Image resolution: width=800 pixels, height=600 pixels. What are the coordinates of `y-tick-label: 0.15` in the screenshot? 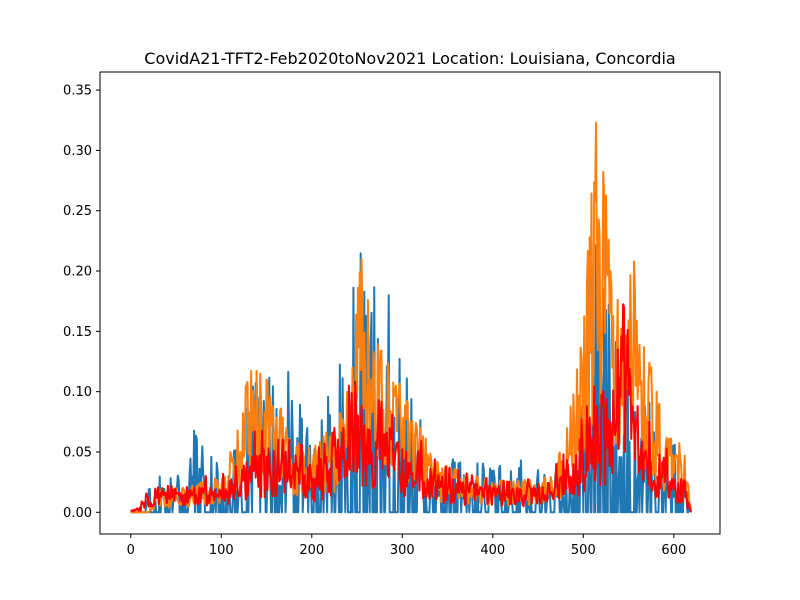 It's located at (77, 332).